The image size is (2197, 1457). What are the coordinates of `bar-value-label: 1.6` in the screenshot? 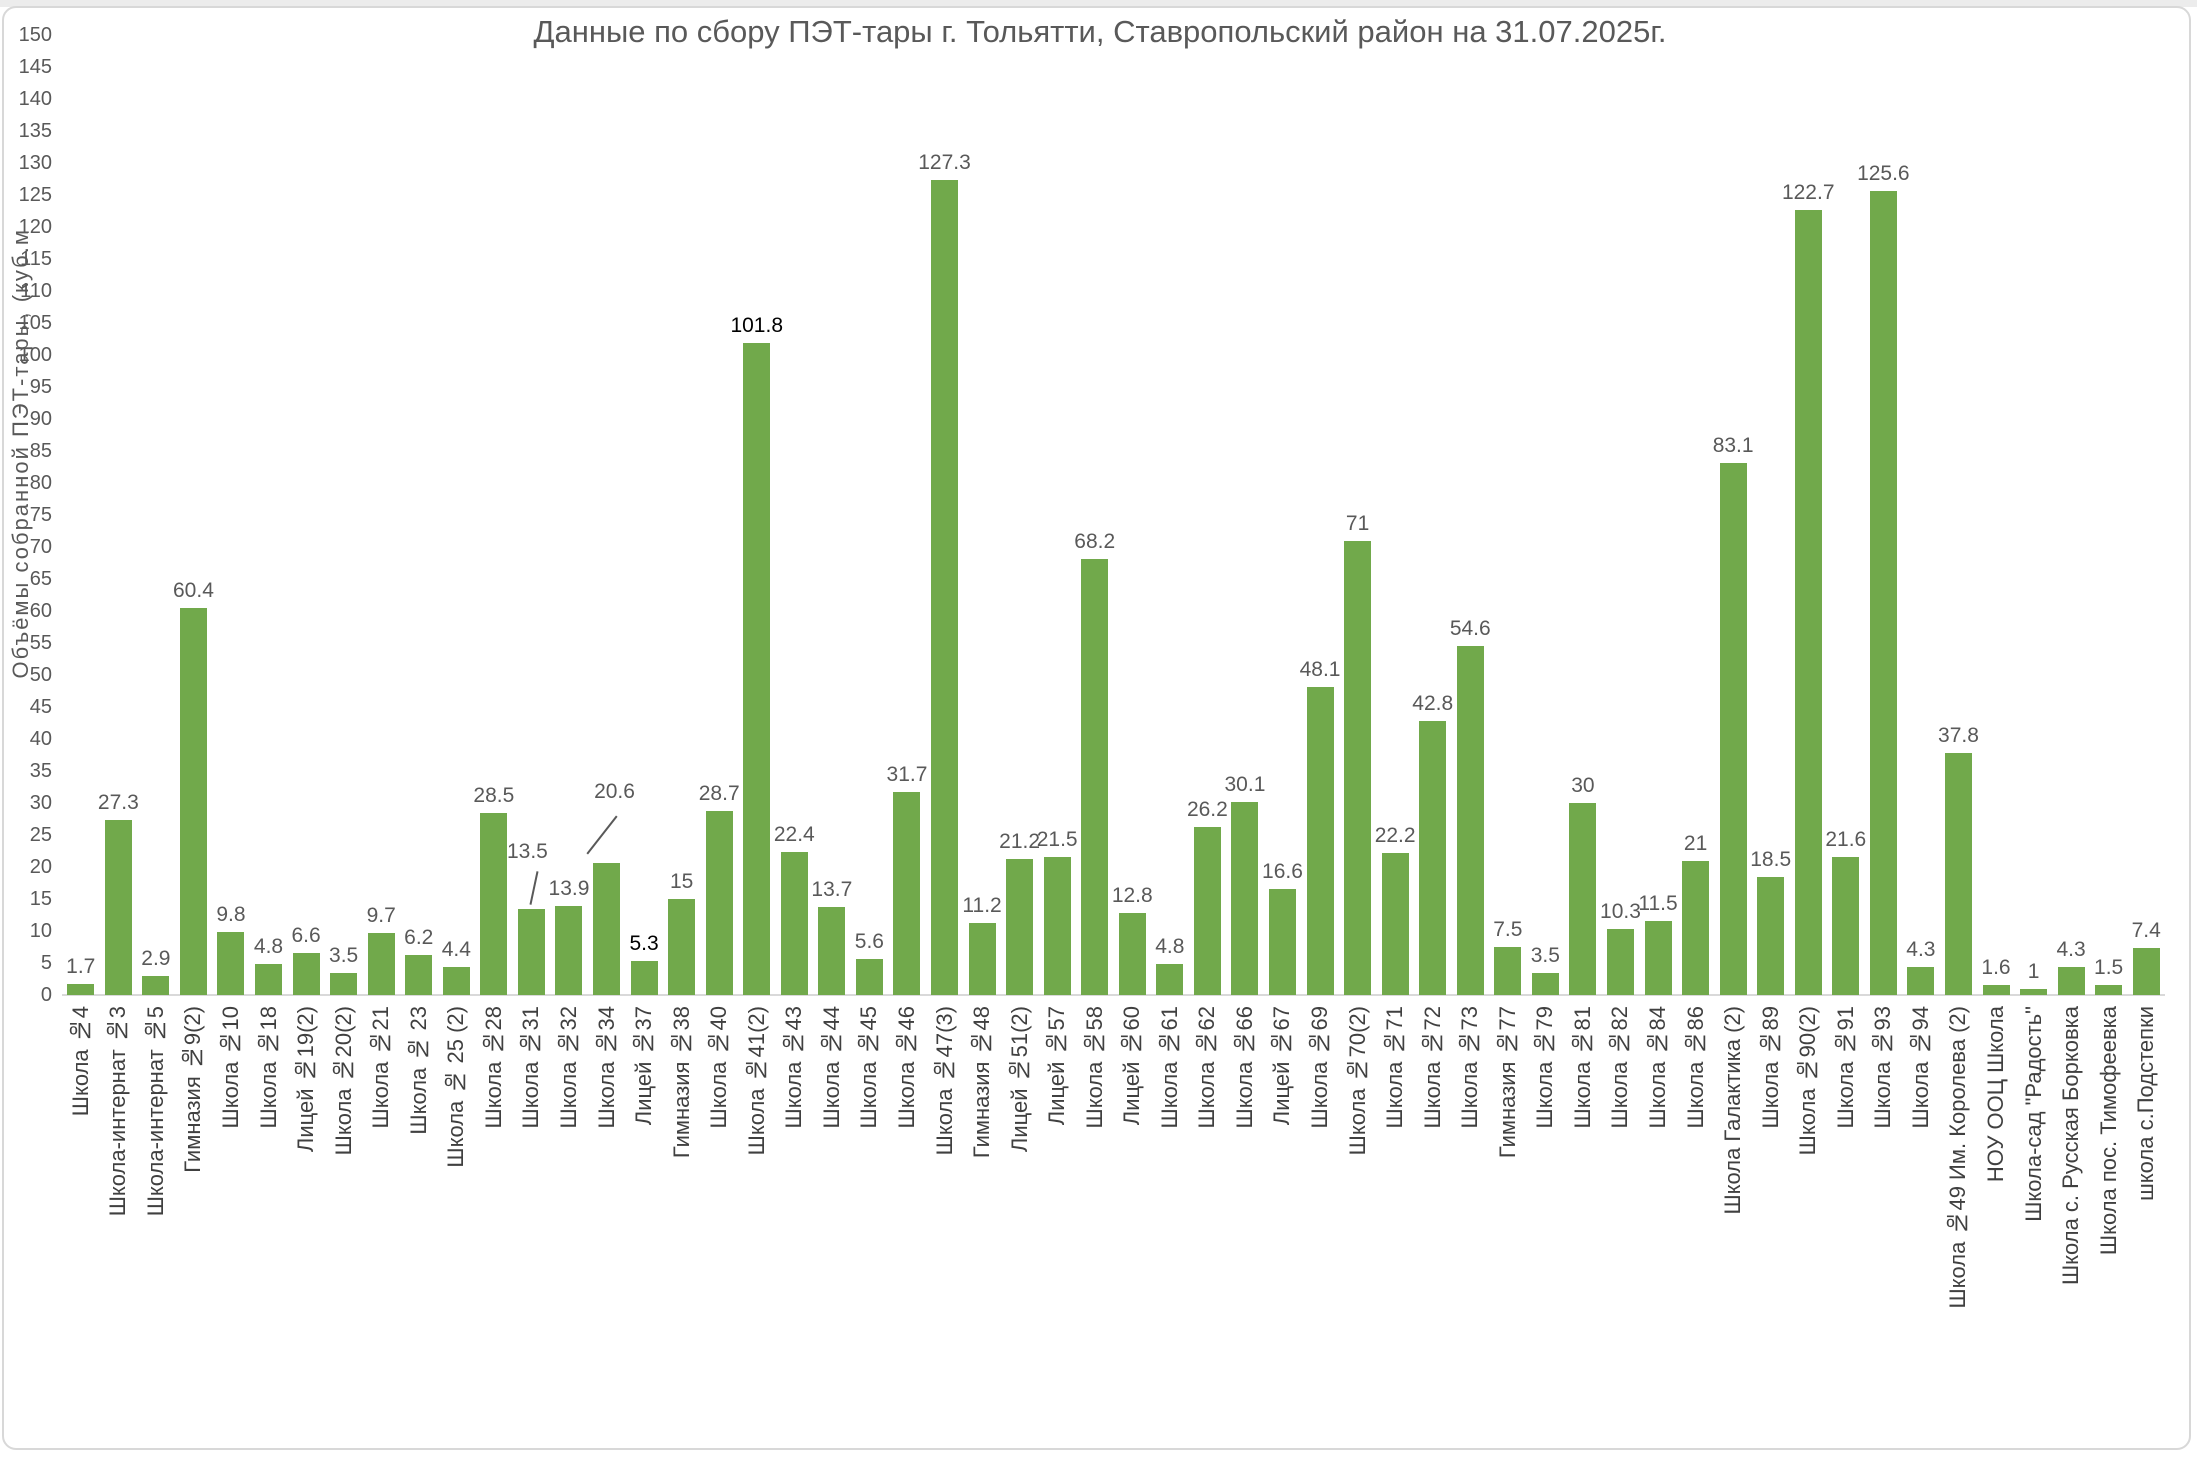 It's located at (1996, 967).